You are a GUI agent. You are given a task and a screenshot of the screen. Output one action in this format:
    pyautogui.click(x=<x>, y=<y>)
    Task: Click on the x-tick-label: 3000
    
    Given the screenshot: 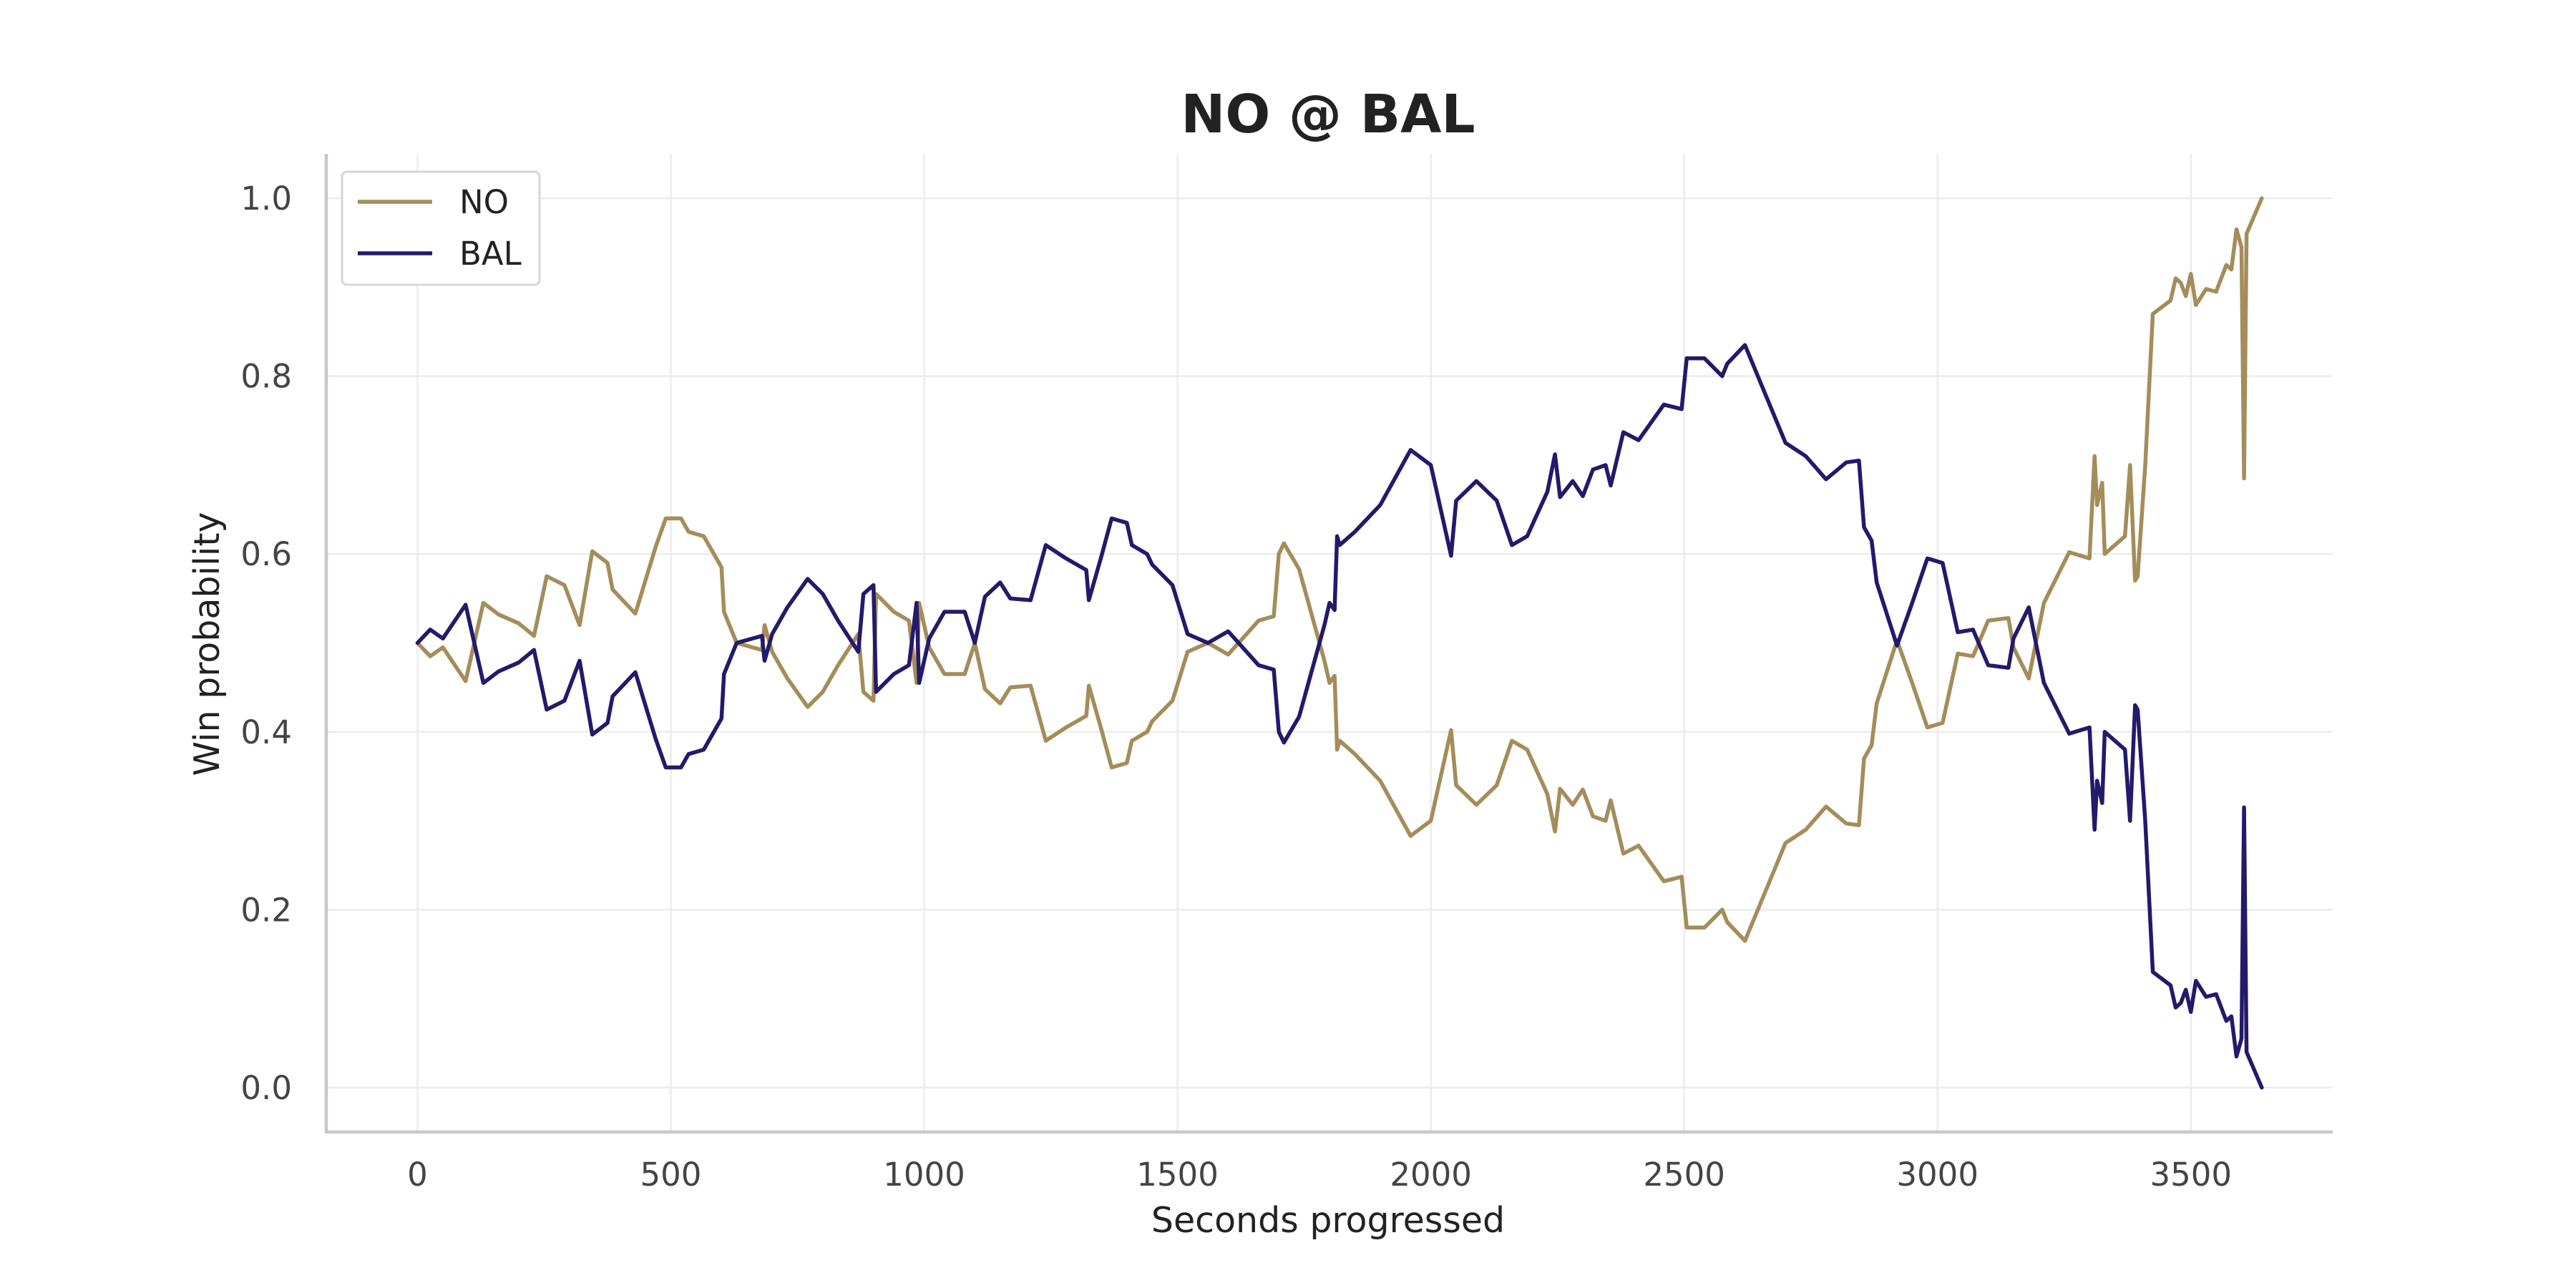 What is the action you would take?
    pyautogui.click(x=1937, y=1175)
    